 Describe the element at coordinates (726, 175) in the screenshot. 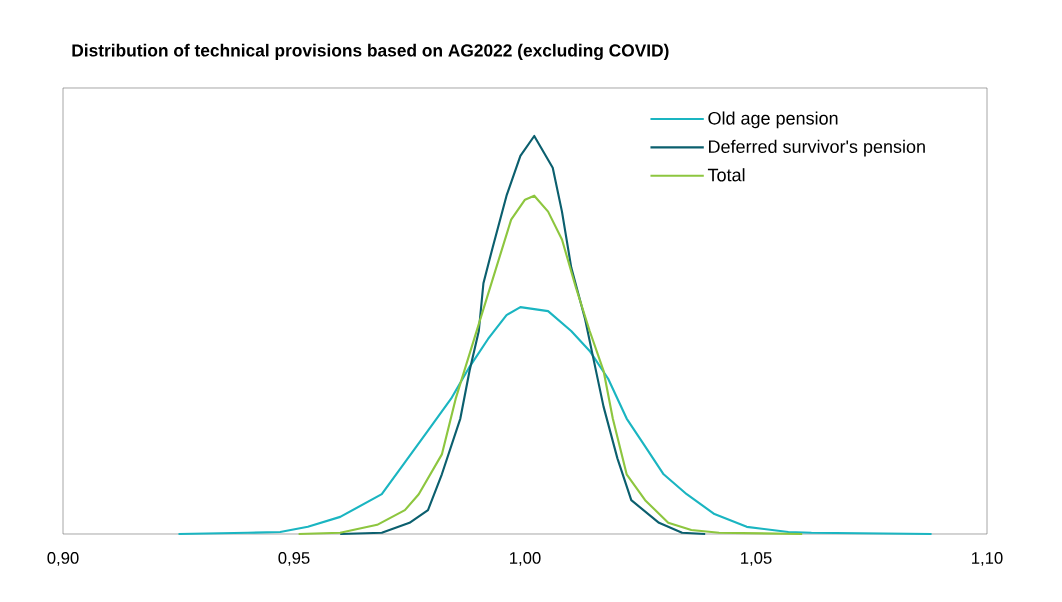

I see `legend-label: Total` at that location.